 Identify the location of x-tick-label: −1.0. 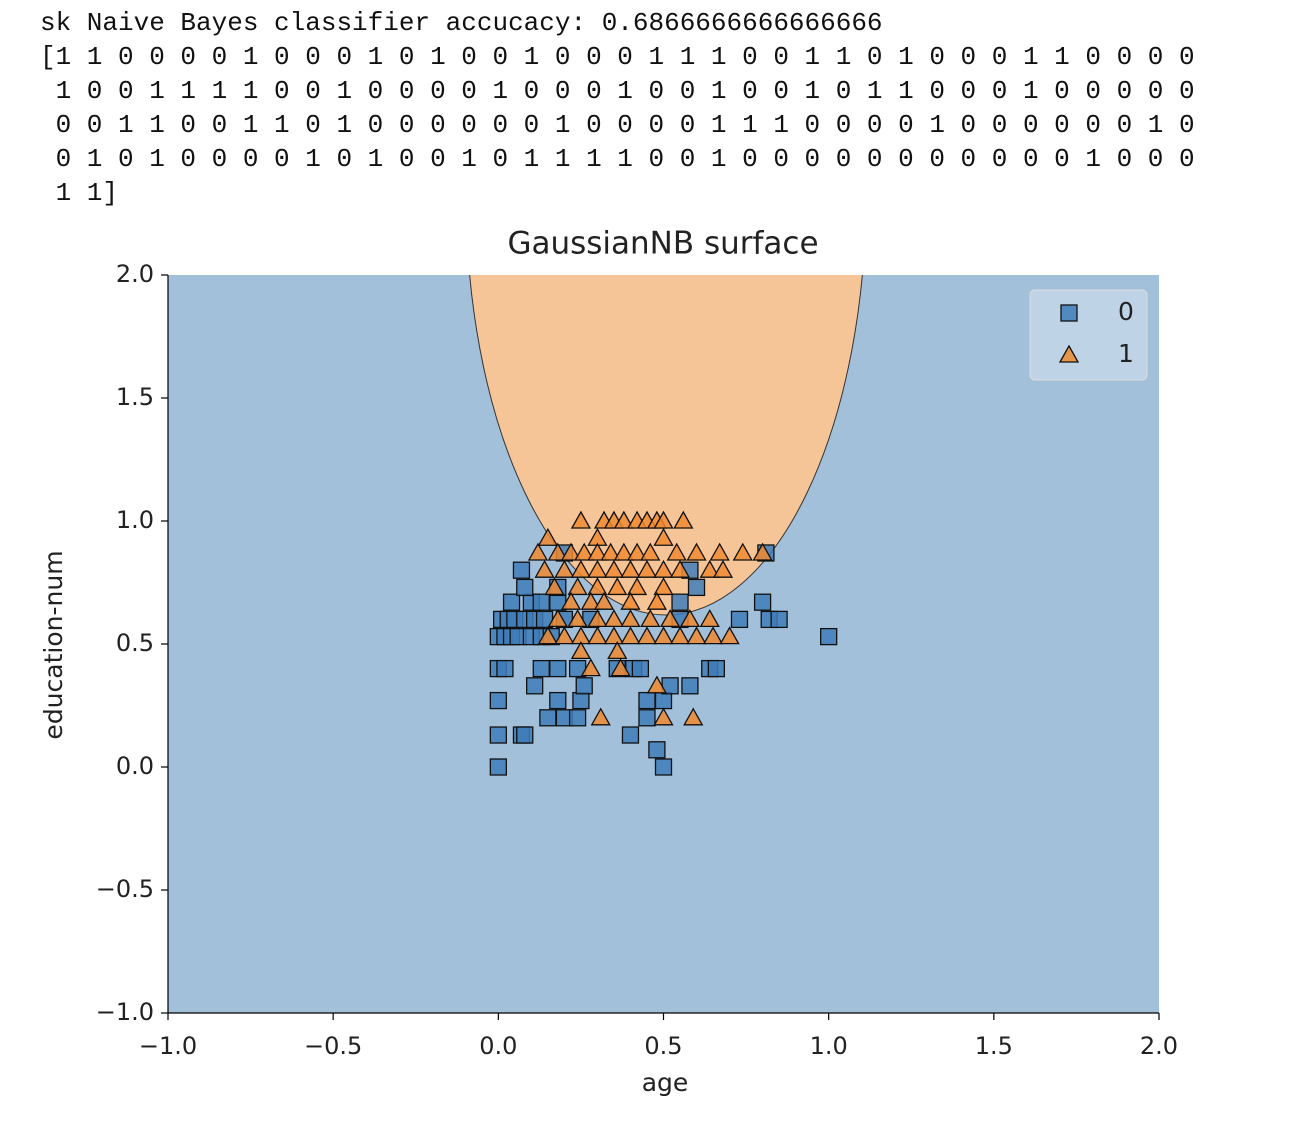
(168, 1046).